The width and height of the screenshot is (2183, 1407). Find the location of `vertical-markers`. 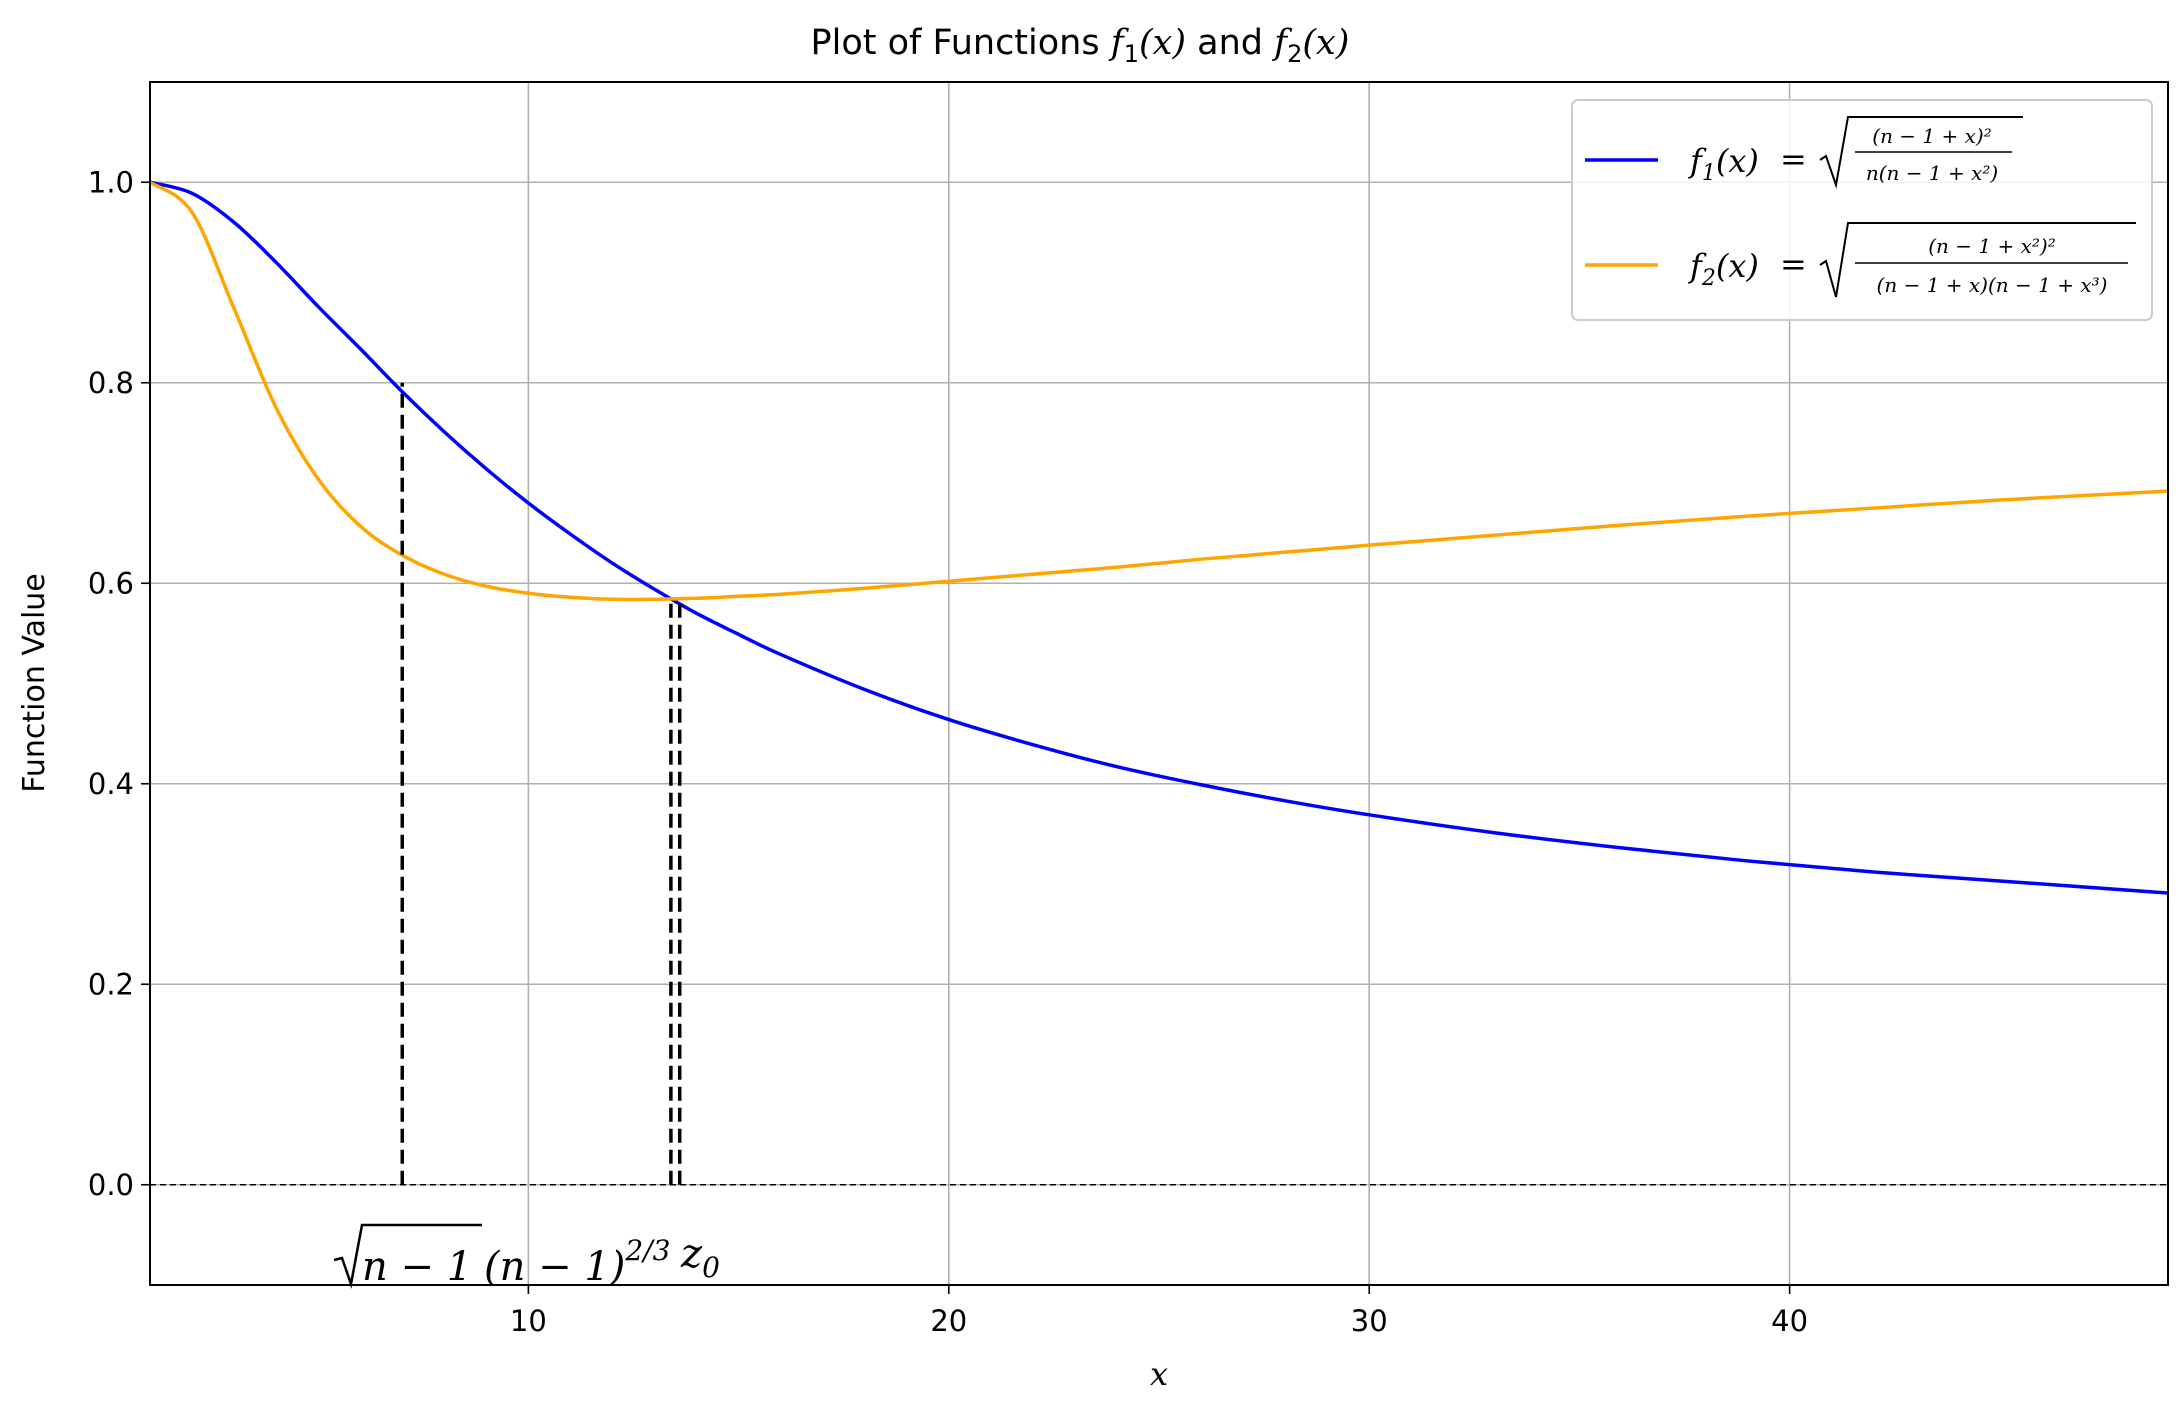

vertical-markers is located at coordinates (541, 783).